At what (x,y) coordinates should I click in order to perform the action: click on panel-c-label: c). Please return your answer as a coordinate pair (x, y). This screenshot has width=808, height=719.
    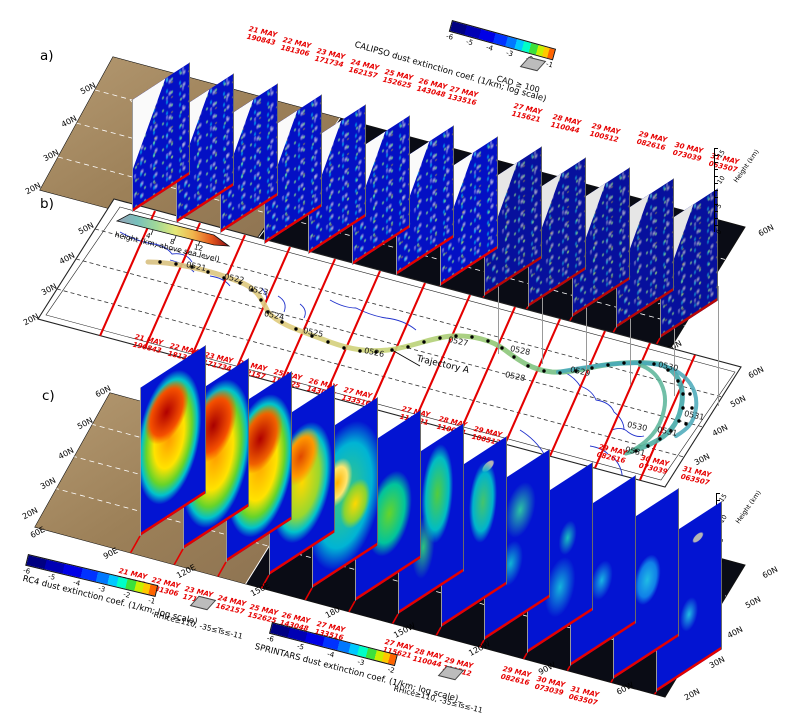
    Looking at the image, I should click on (48, 396).